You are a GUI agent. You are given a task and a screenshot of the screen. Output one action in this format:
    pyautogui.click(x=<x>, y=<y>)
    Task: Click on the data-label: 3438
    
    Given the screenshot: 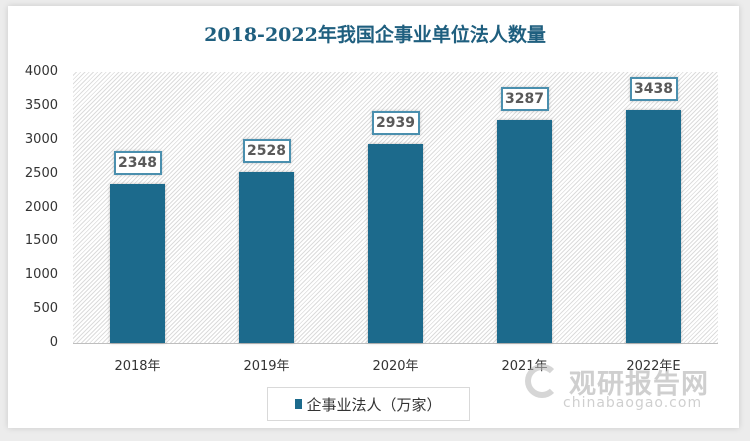 What is the action you would take?
    pyautogui.click(x=653, y=89)
    